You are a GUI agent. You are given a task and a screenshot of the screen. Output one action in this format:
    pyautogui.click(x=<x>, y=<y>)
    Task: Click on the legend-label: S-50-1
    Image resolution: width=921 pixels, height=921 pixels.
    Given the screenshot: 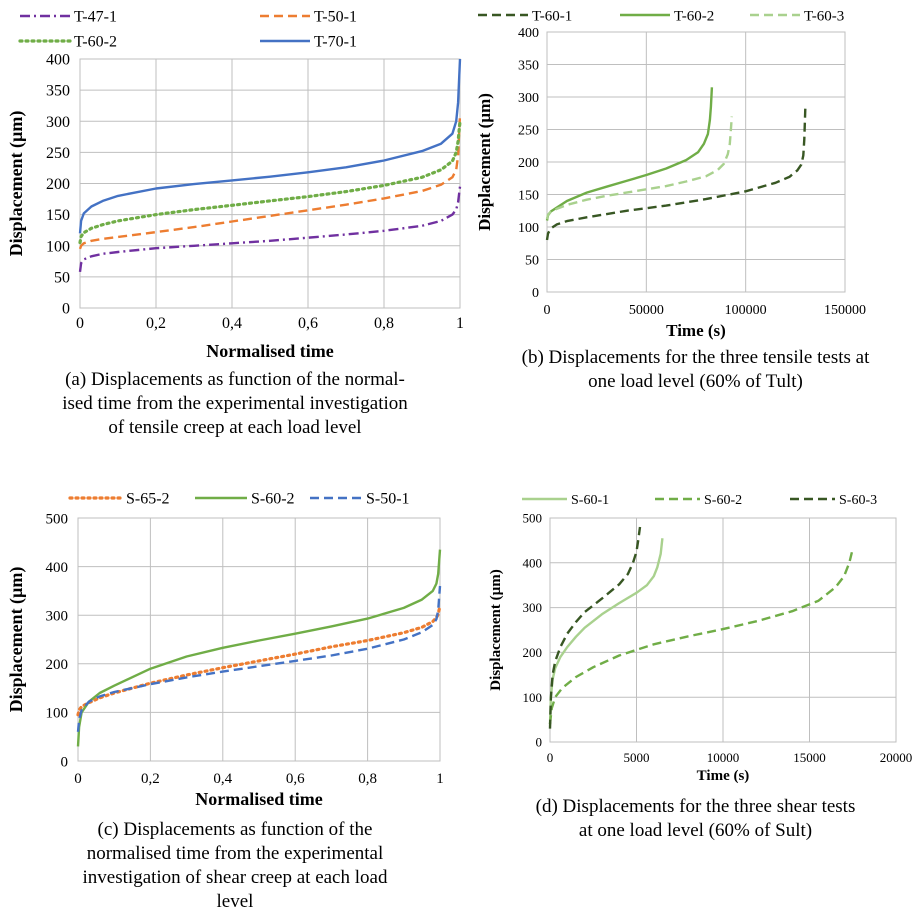 What is the action you would take?
    pyautogui.click(x=388, y=499)
    